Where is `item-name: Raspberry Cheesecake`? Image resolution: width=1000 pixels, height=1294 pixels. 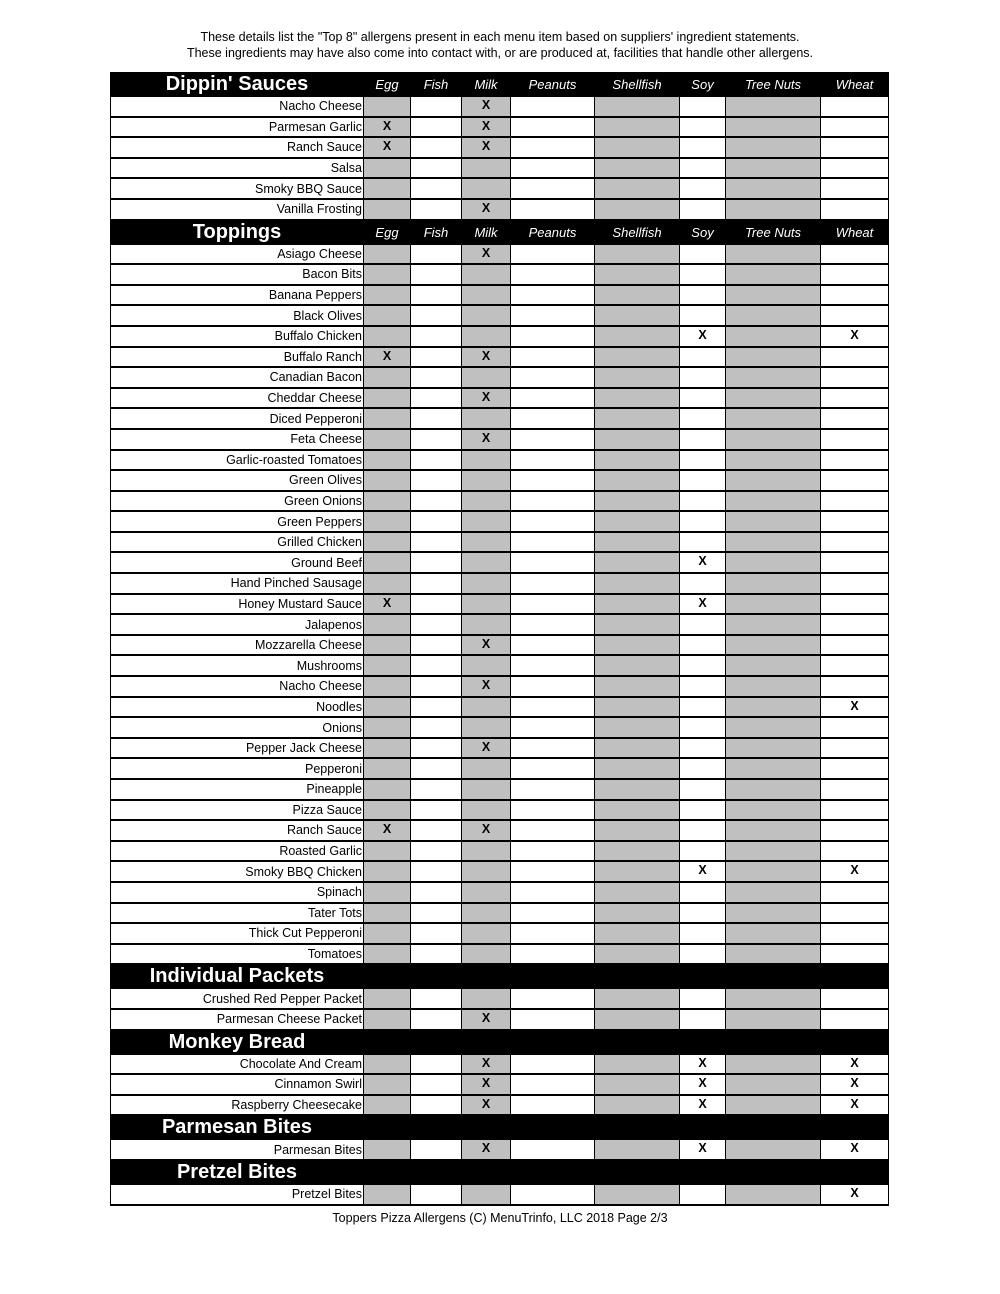
item-name: Raspberry Cheesecake is located at coordinates (237, 1105).